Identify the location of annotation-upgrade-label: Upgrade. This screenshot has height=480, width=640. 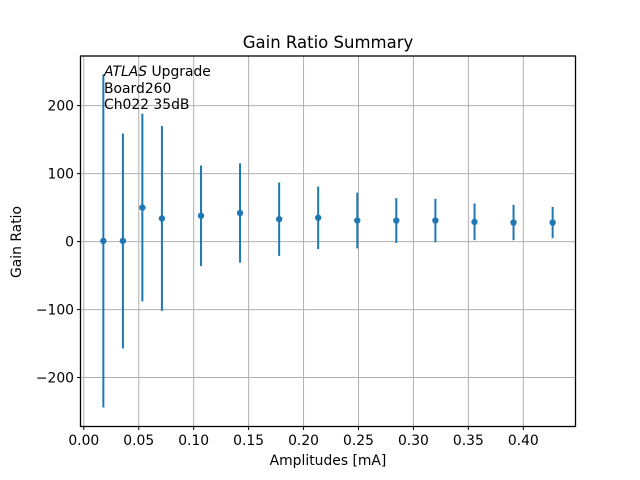
(179, 72).